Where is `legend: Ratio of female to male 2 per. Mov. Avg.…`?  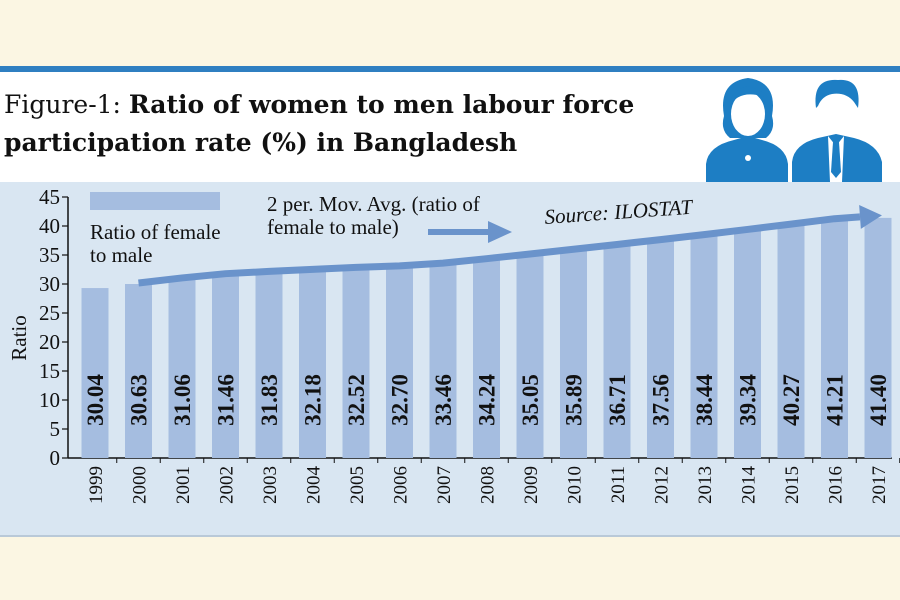
legend: Ratio of female to male 2 per. Mov. Avg.… is located at coordinates (301, 229).